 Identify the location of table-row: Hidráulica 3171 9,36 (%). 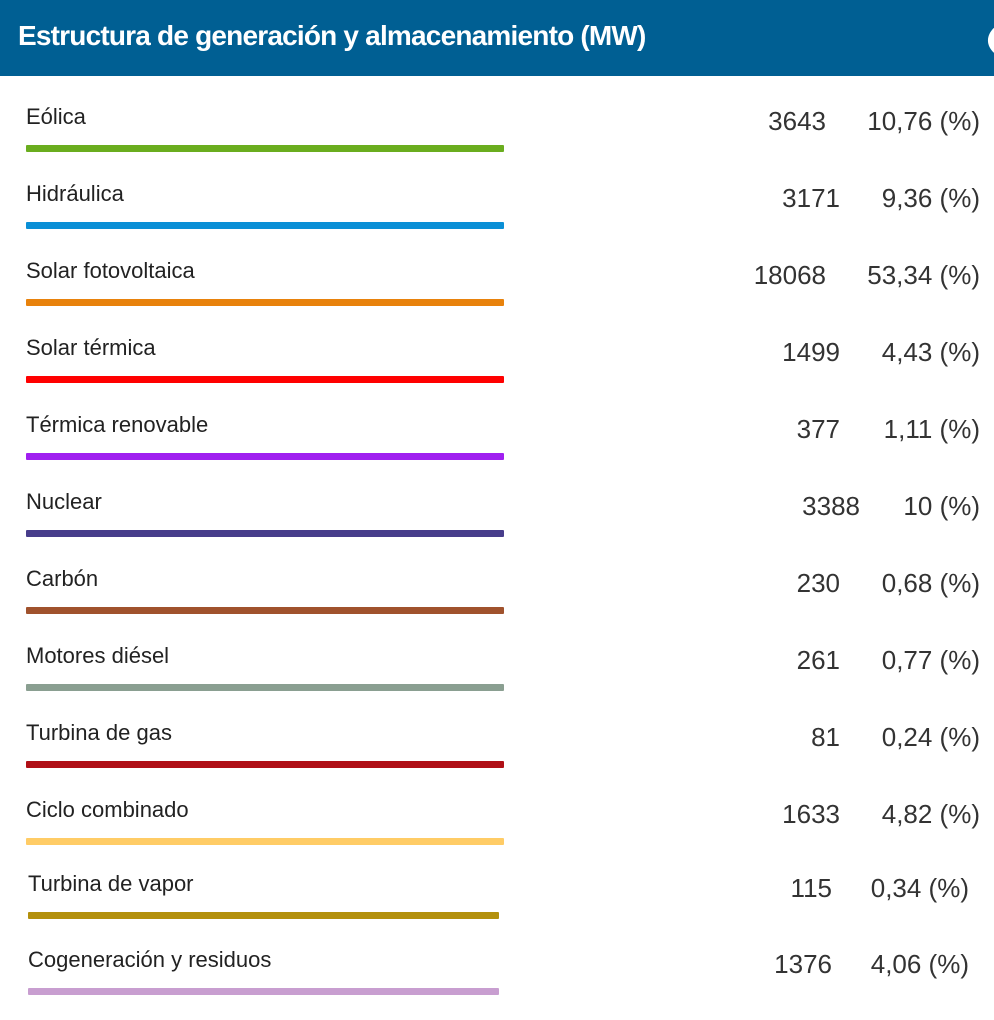
(497, 215).